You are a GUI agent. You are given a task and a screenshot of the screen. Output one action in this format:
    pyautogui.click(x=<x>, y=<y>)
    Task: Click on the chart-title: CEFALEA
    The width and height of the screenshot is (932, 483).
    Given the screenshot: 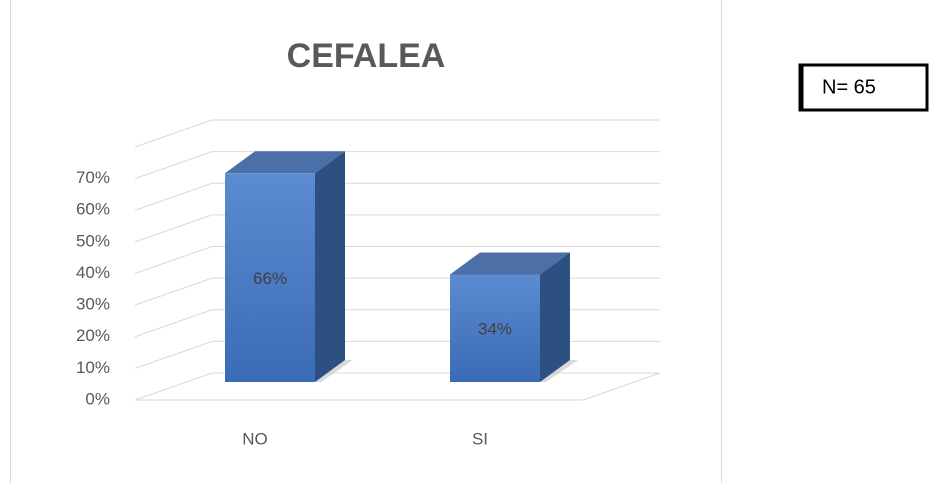 What is the action you would take?
    pyautogui.click(x=366, y=56)
    